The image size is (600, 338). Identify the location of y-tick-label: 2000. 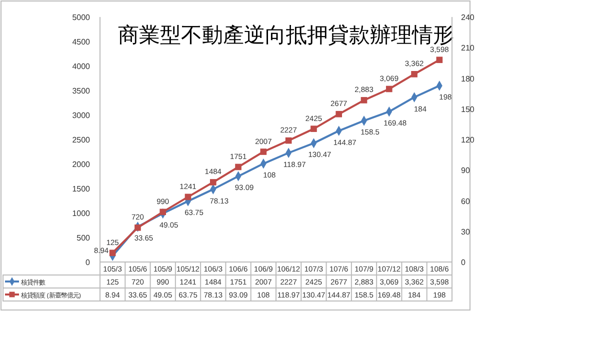
(81, 164).